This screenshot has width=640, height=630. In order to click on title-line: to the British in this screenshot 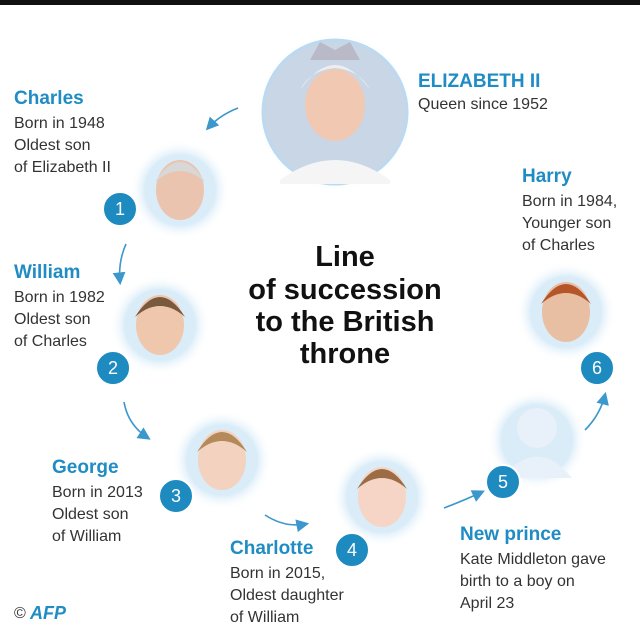, I will do `click(345, 322)`.